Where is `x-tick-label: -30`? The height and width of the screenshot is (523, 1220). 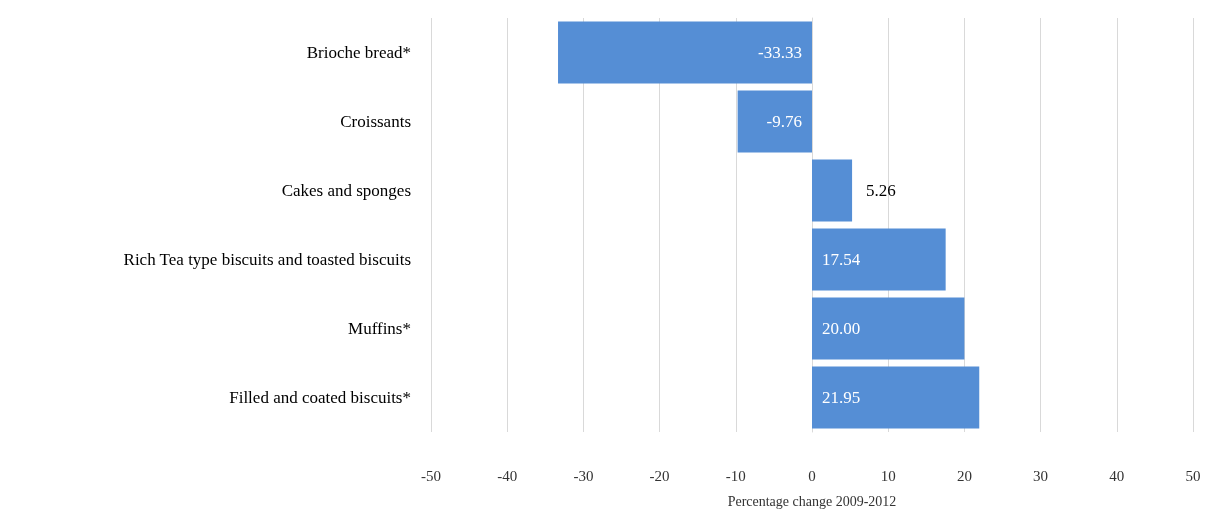 x-tick-label: -30 is located at coordinates (583, 475).